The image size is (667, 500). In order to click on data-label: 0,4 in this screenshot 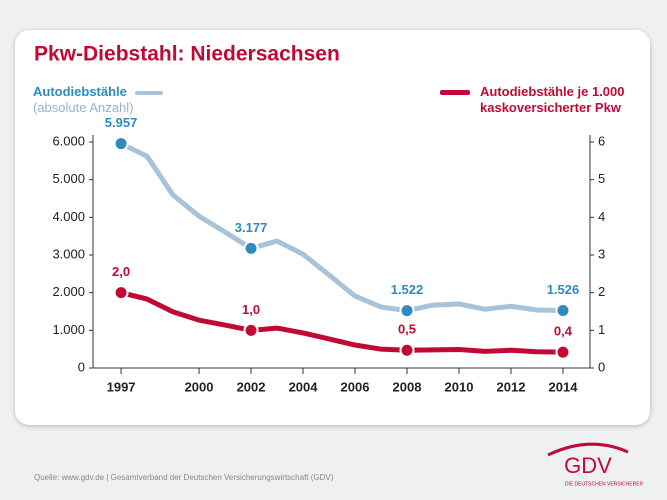, I will do `click(563, 331)`.